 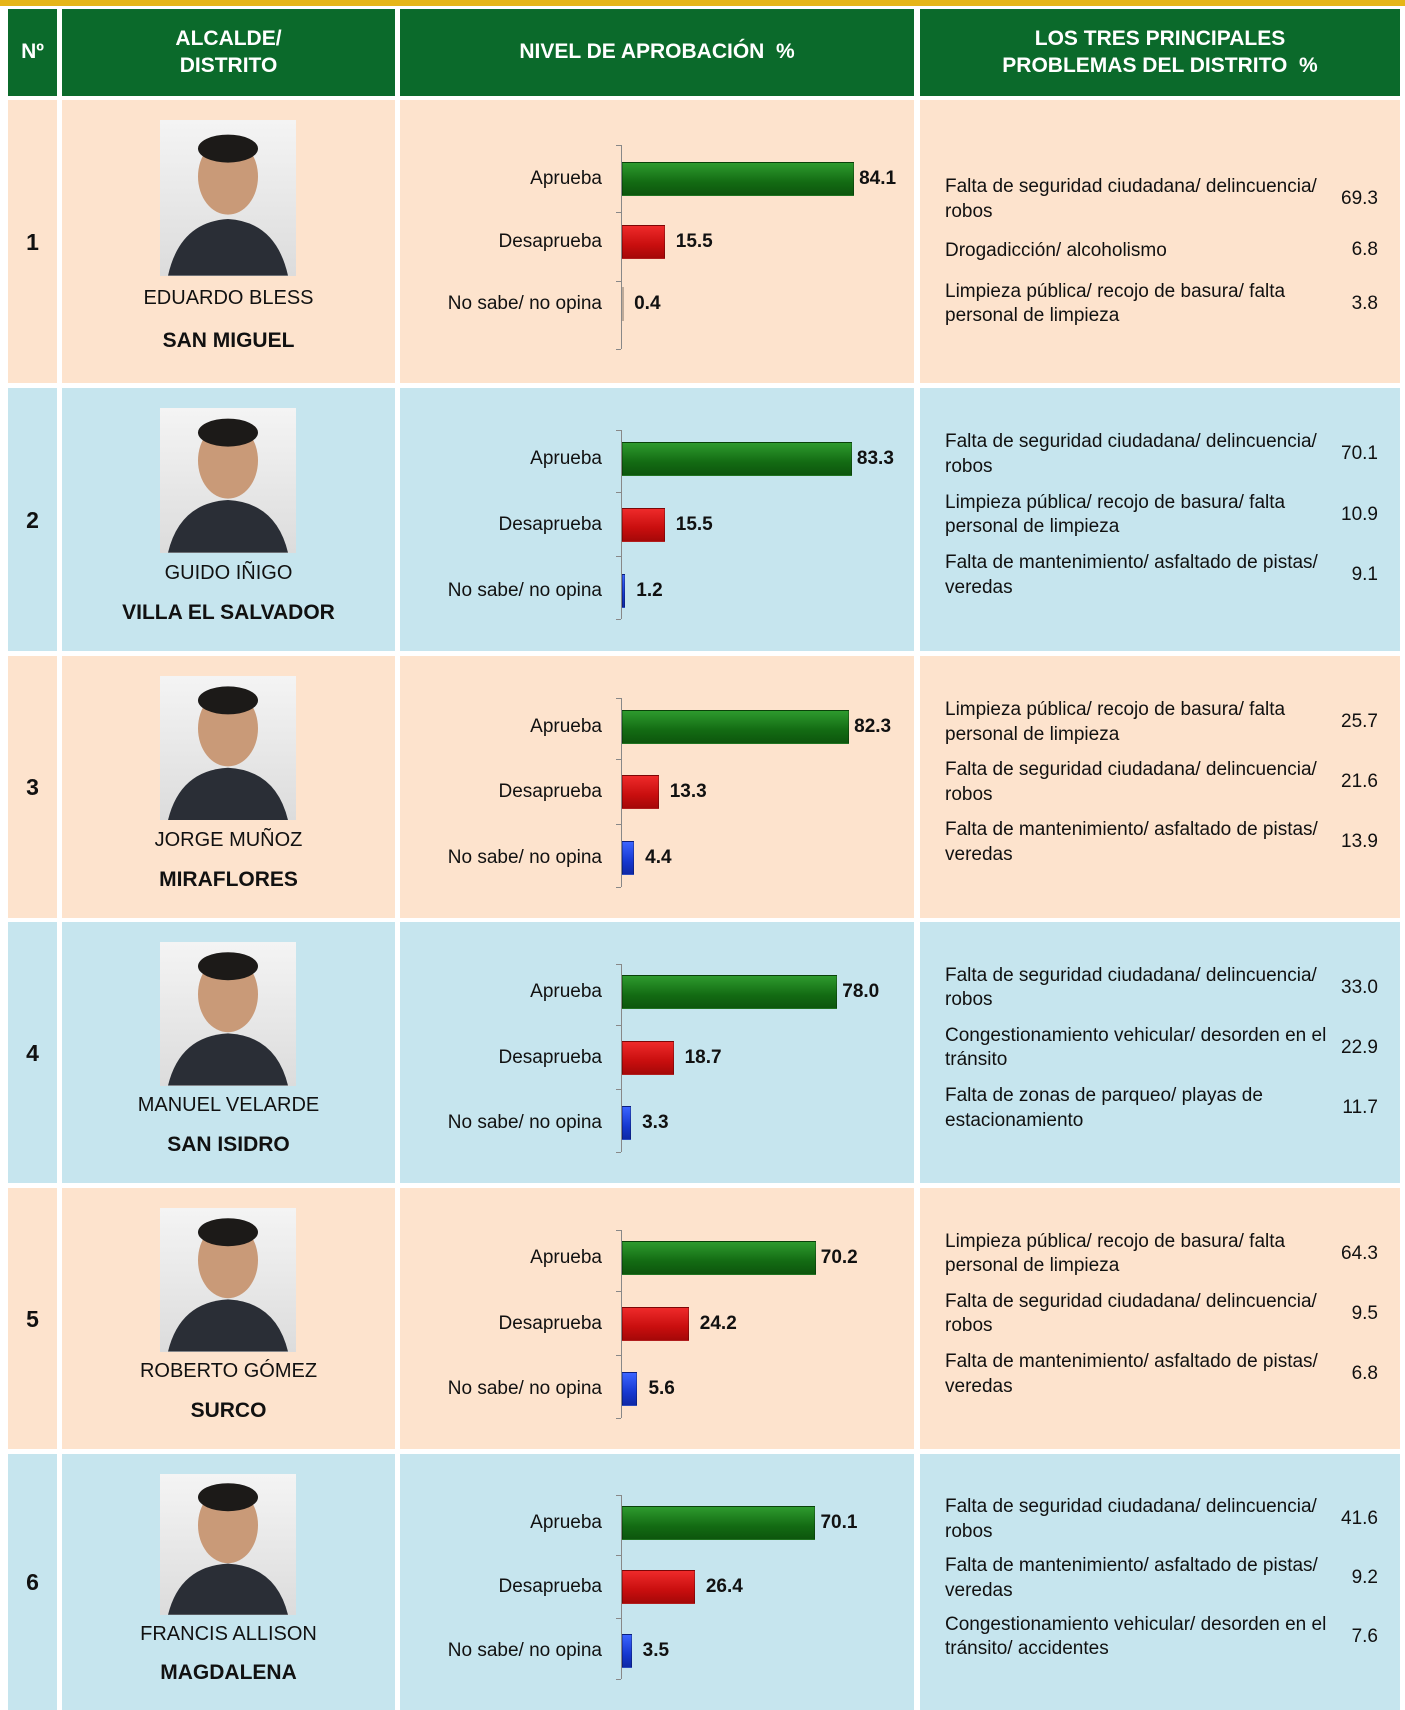 I want to click on district-name: VILLA EL SALVADOR, so click(x=228, y=613).